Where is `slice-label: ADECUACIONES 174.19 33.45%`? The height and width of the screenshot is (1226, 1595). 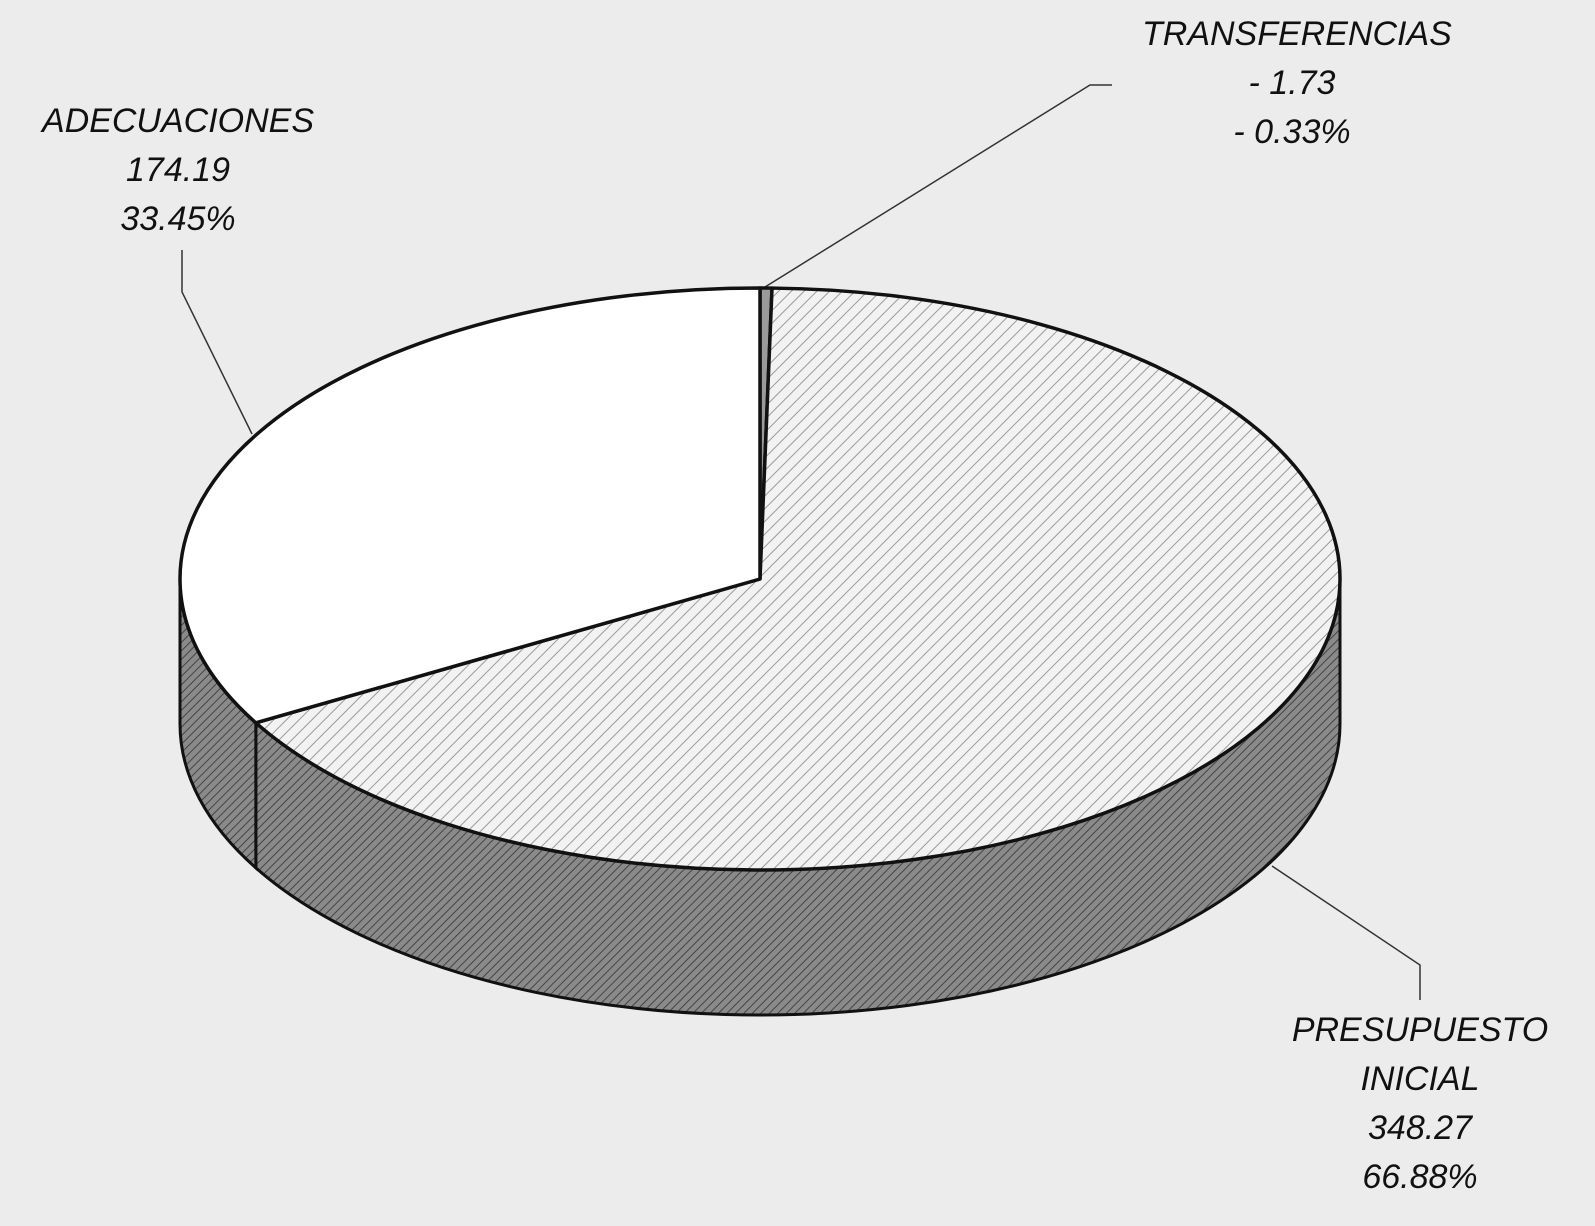
slice-label: ADECUACIONES 174.19 33.45% is located at coordinates (178, 170).